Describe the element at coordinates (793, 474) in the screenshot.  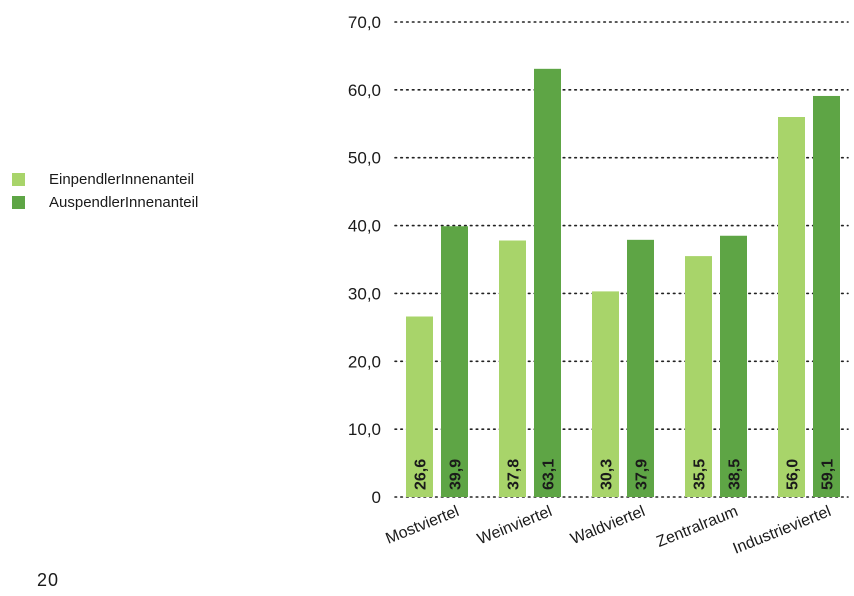
I see `data-label: 56,0` at that location.